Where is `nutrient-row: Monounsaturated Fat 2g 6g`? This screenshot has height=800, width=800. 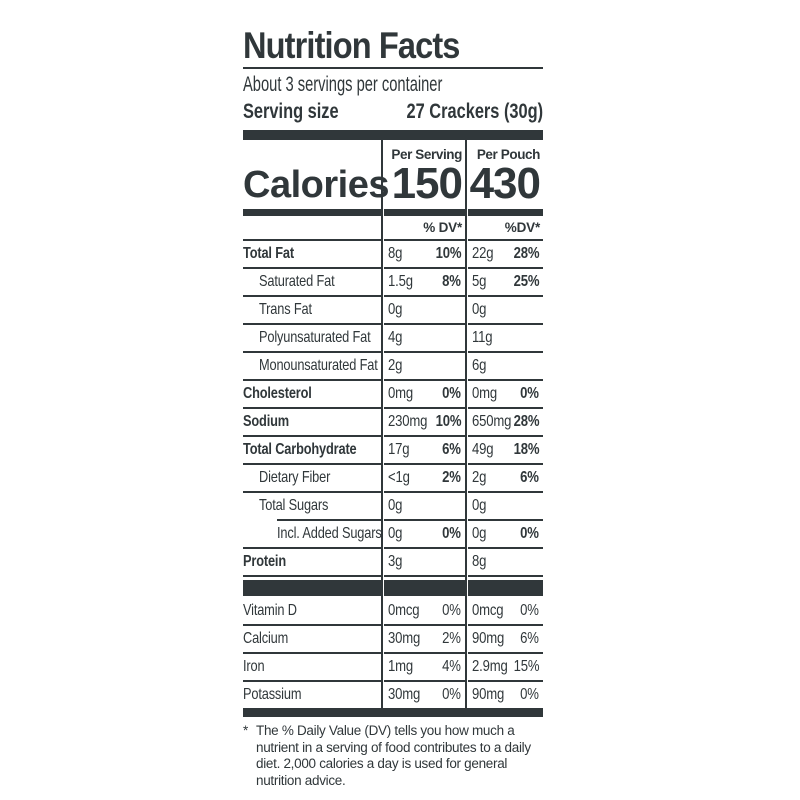
nutrient-row: Monounsaturated Fat 2g 6g is located at coordinates (393, 365).